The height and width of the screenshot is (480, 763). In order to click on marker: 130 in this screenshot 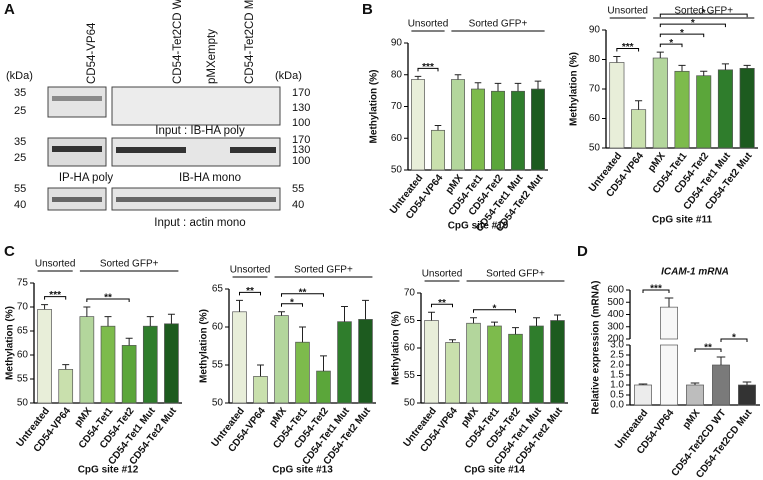, I will do `click(301, 150)`.